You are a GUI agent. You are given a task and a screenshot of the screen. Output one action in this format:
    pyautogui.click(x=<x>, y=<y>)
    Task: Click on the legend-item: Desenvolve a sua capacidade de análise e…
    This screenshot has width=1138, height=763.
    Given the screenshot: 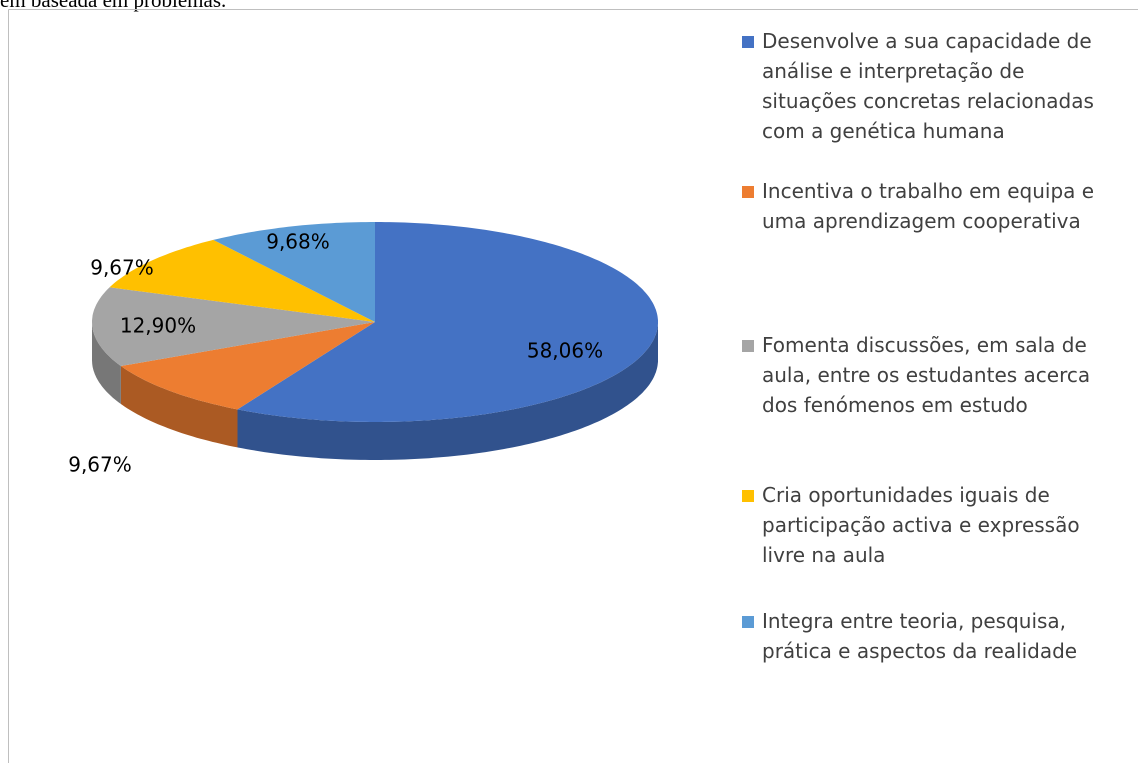 What is the action you would take?
    pyautogui.click(x=932, y=86)
    